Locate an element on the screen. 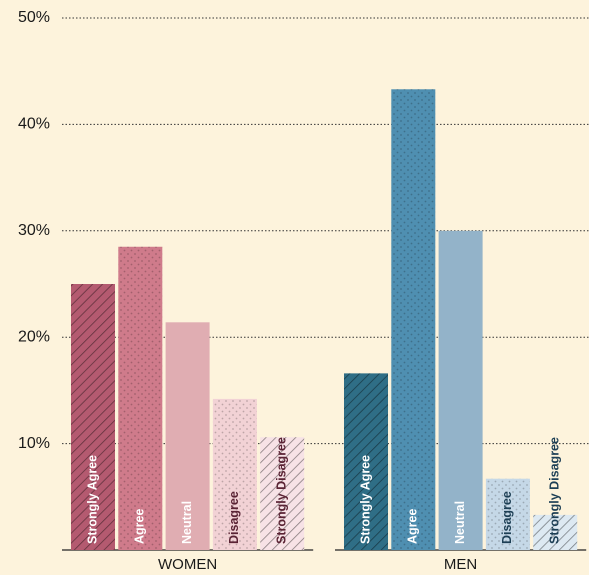 The height and width of the screenshot is (575, 589). y-tick-label: 30% is located at coordinates (34, 230).